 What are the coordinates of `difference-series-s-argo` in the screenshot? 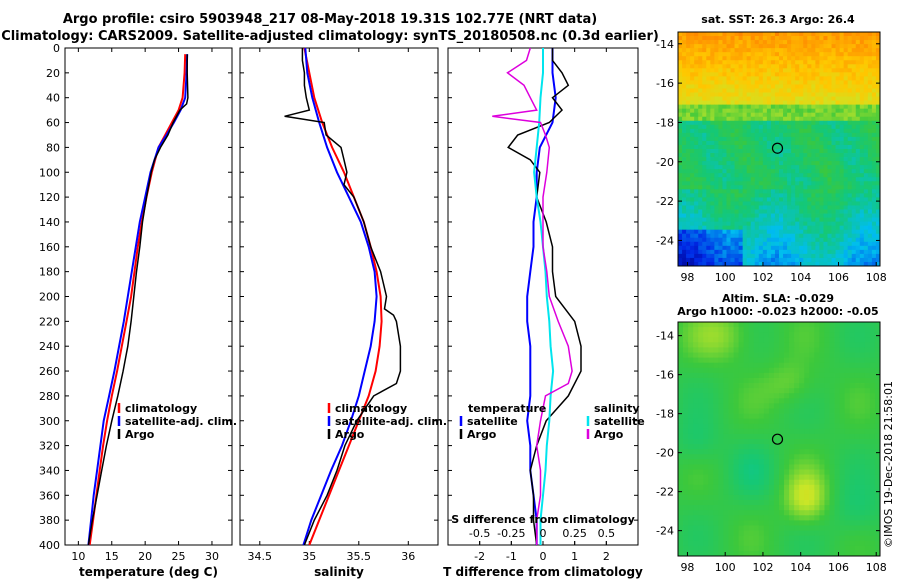 It's located at (532, 296).